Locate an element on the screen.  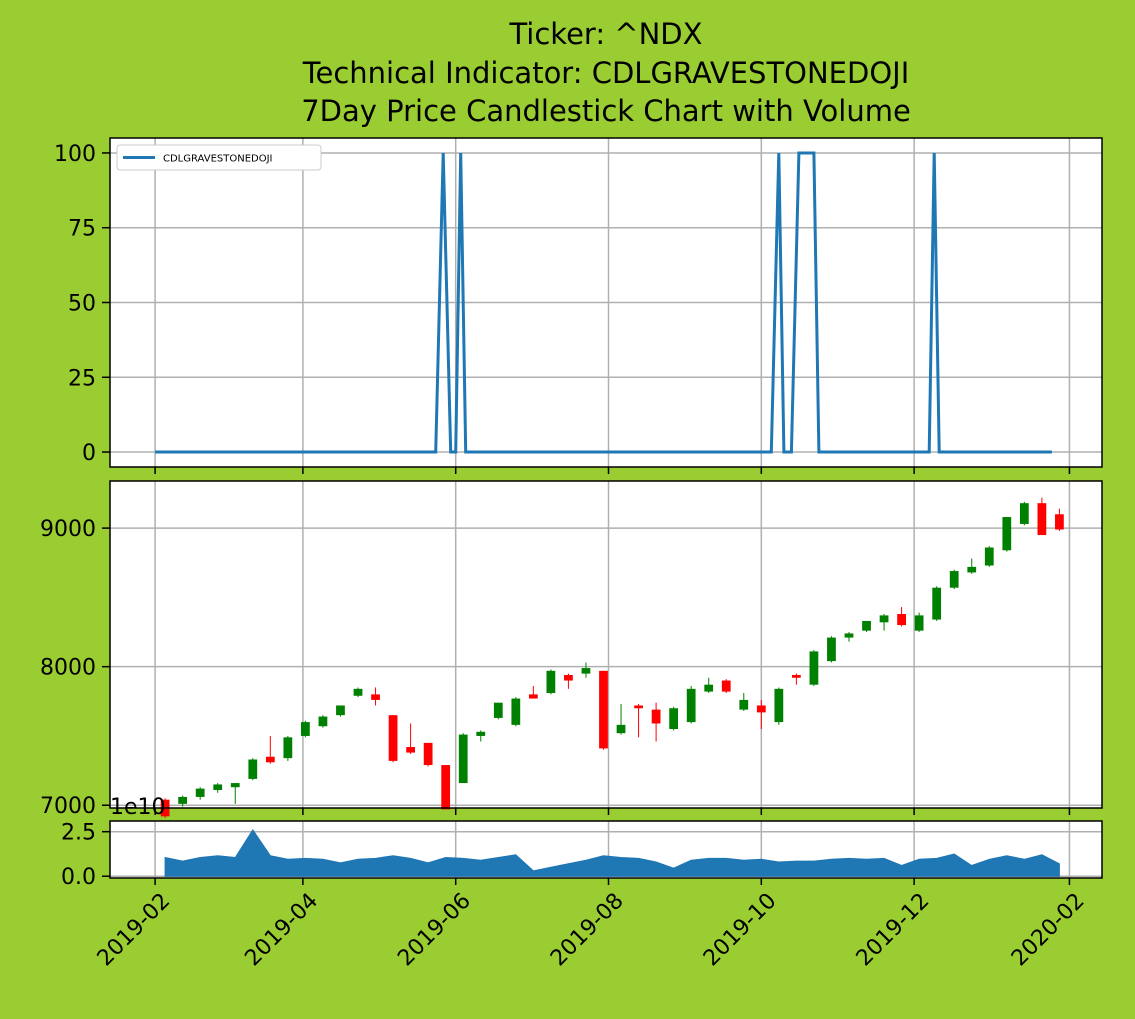
candlestick-ytick-label-2: 9000 is located at coordinates (68, 529).